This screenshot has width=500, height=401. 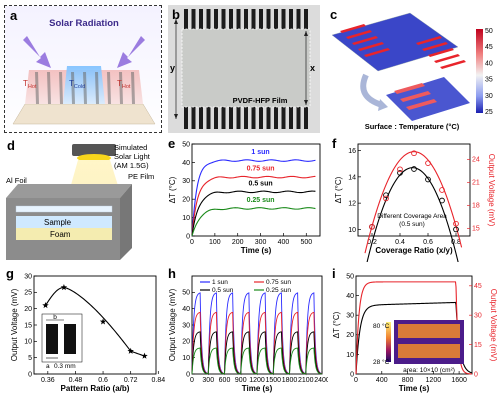 I want to click on y-tick-label: 40, so click(x=186, y=309).